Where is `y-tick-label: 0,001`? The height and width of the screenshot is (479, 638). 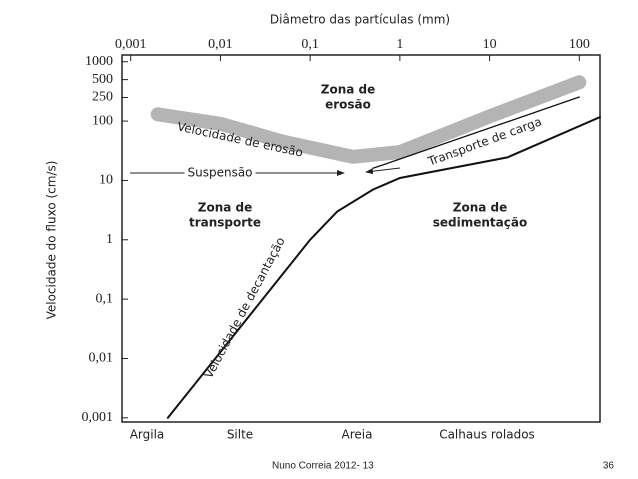 y-tick-label: 0,001 is located at coordinates (98, 417).